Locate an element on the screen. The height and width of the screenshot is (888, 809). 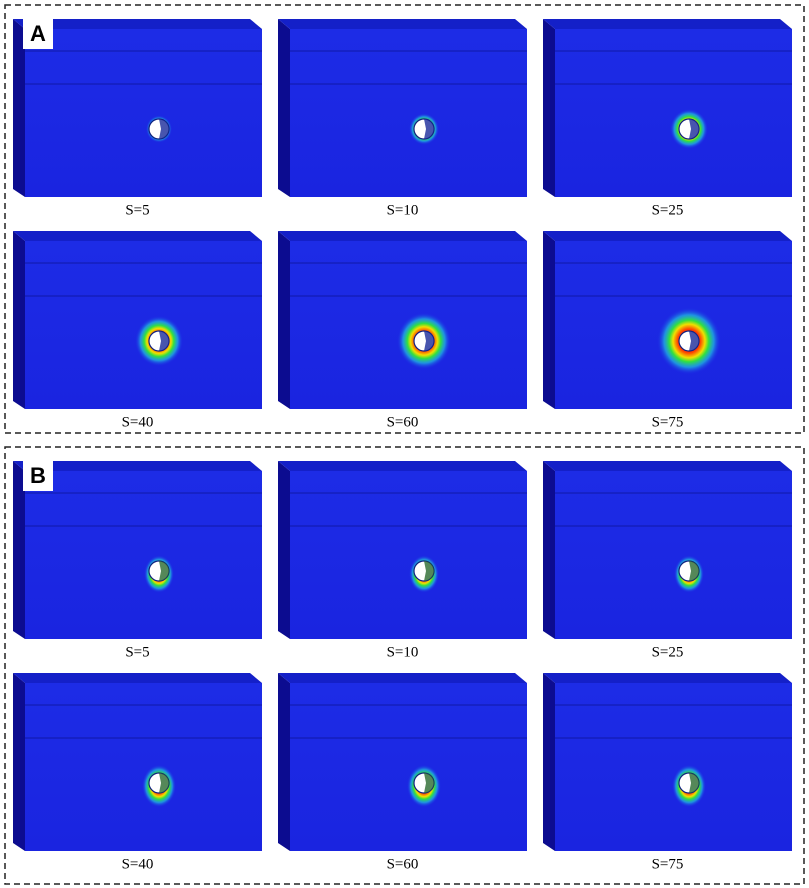
panel-label: A is located at coordinates (38, 33).